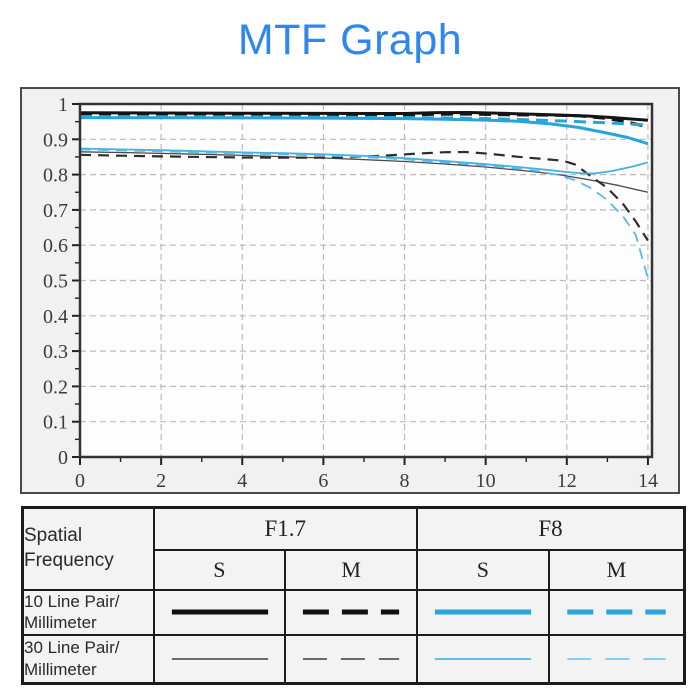 The image size is (700, 700). Describe the element at coordinates (551, 528) in the screenshot. I see `aperture-header-f8: F8` at that location.